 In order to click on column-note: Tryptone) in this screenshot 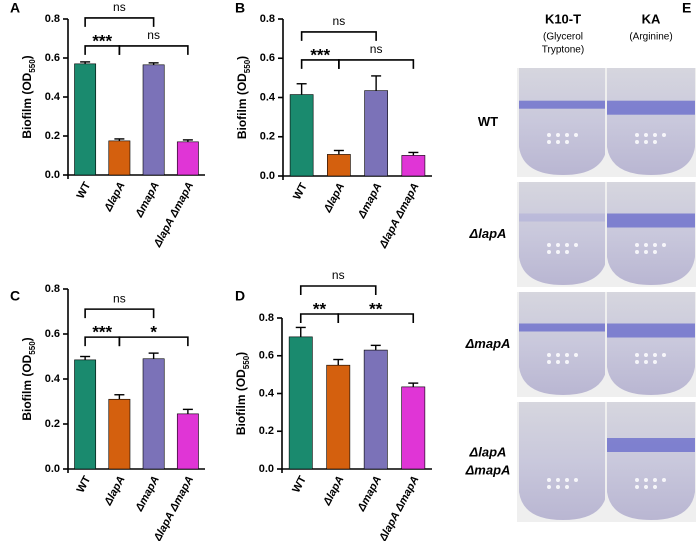, I will do `click(563, 50)`.